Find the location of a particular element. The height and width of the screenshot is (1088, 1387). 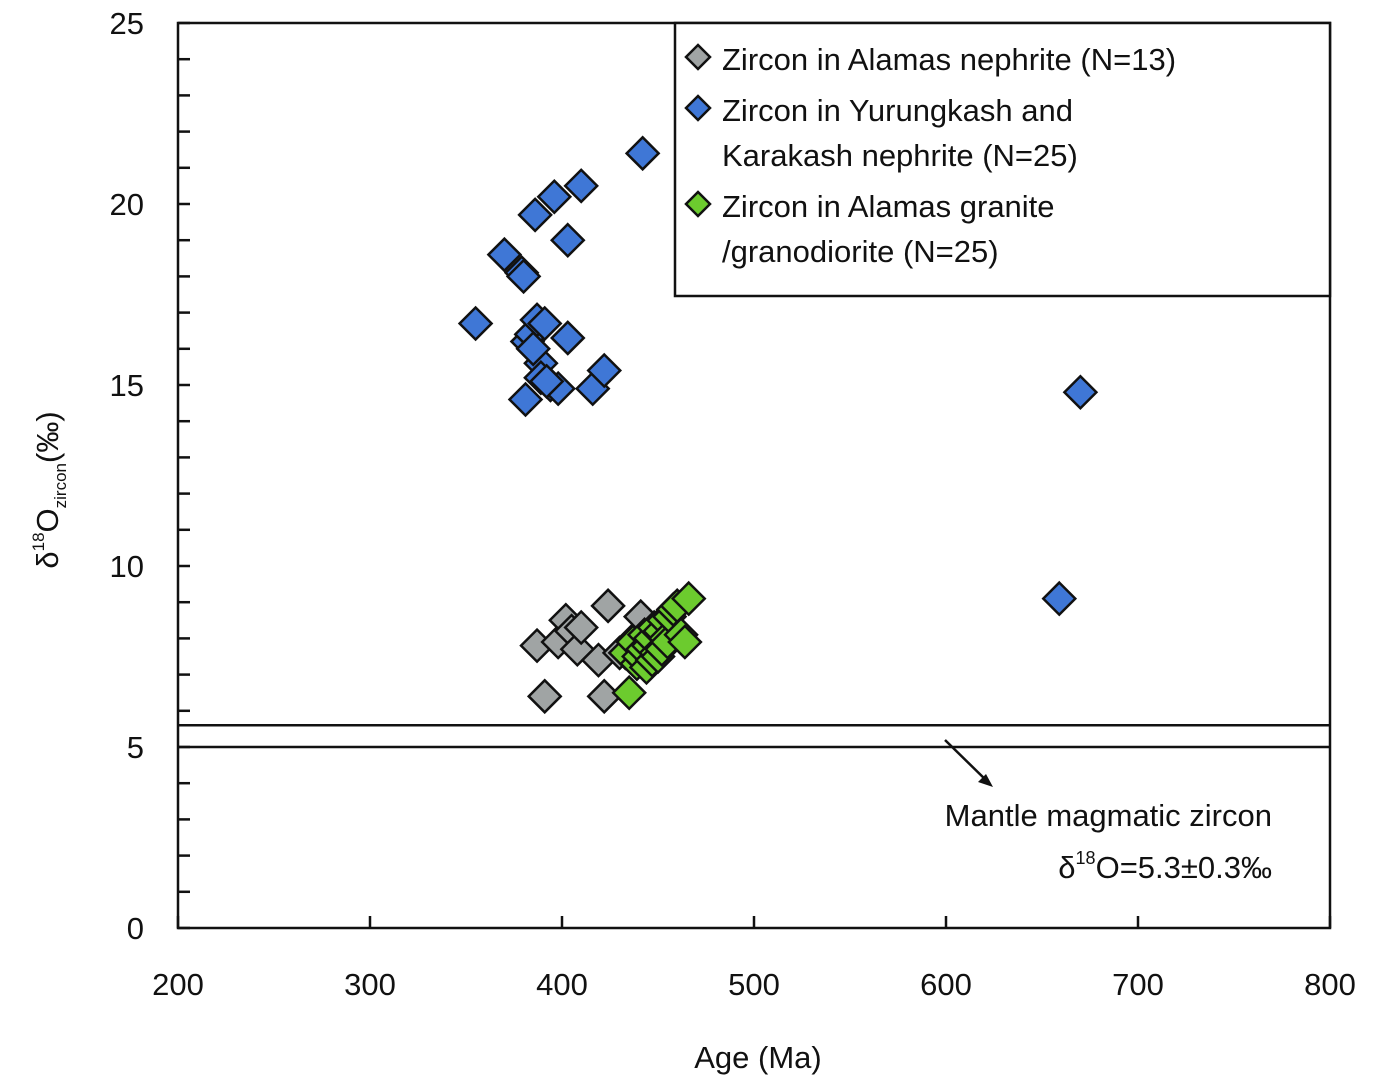

mantle-annotation: Mantle magmatic zircon δ18O=5.3±0.3‰ is located at coordinates (1108, 812).